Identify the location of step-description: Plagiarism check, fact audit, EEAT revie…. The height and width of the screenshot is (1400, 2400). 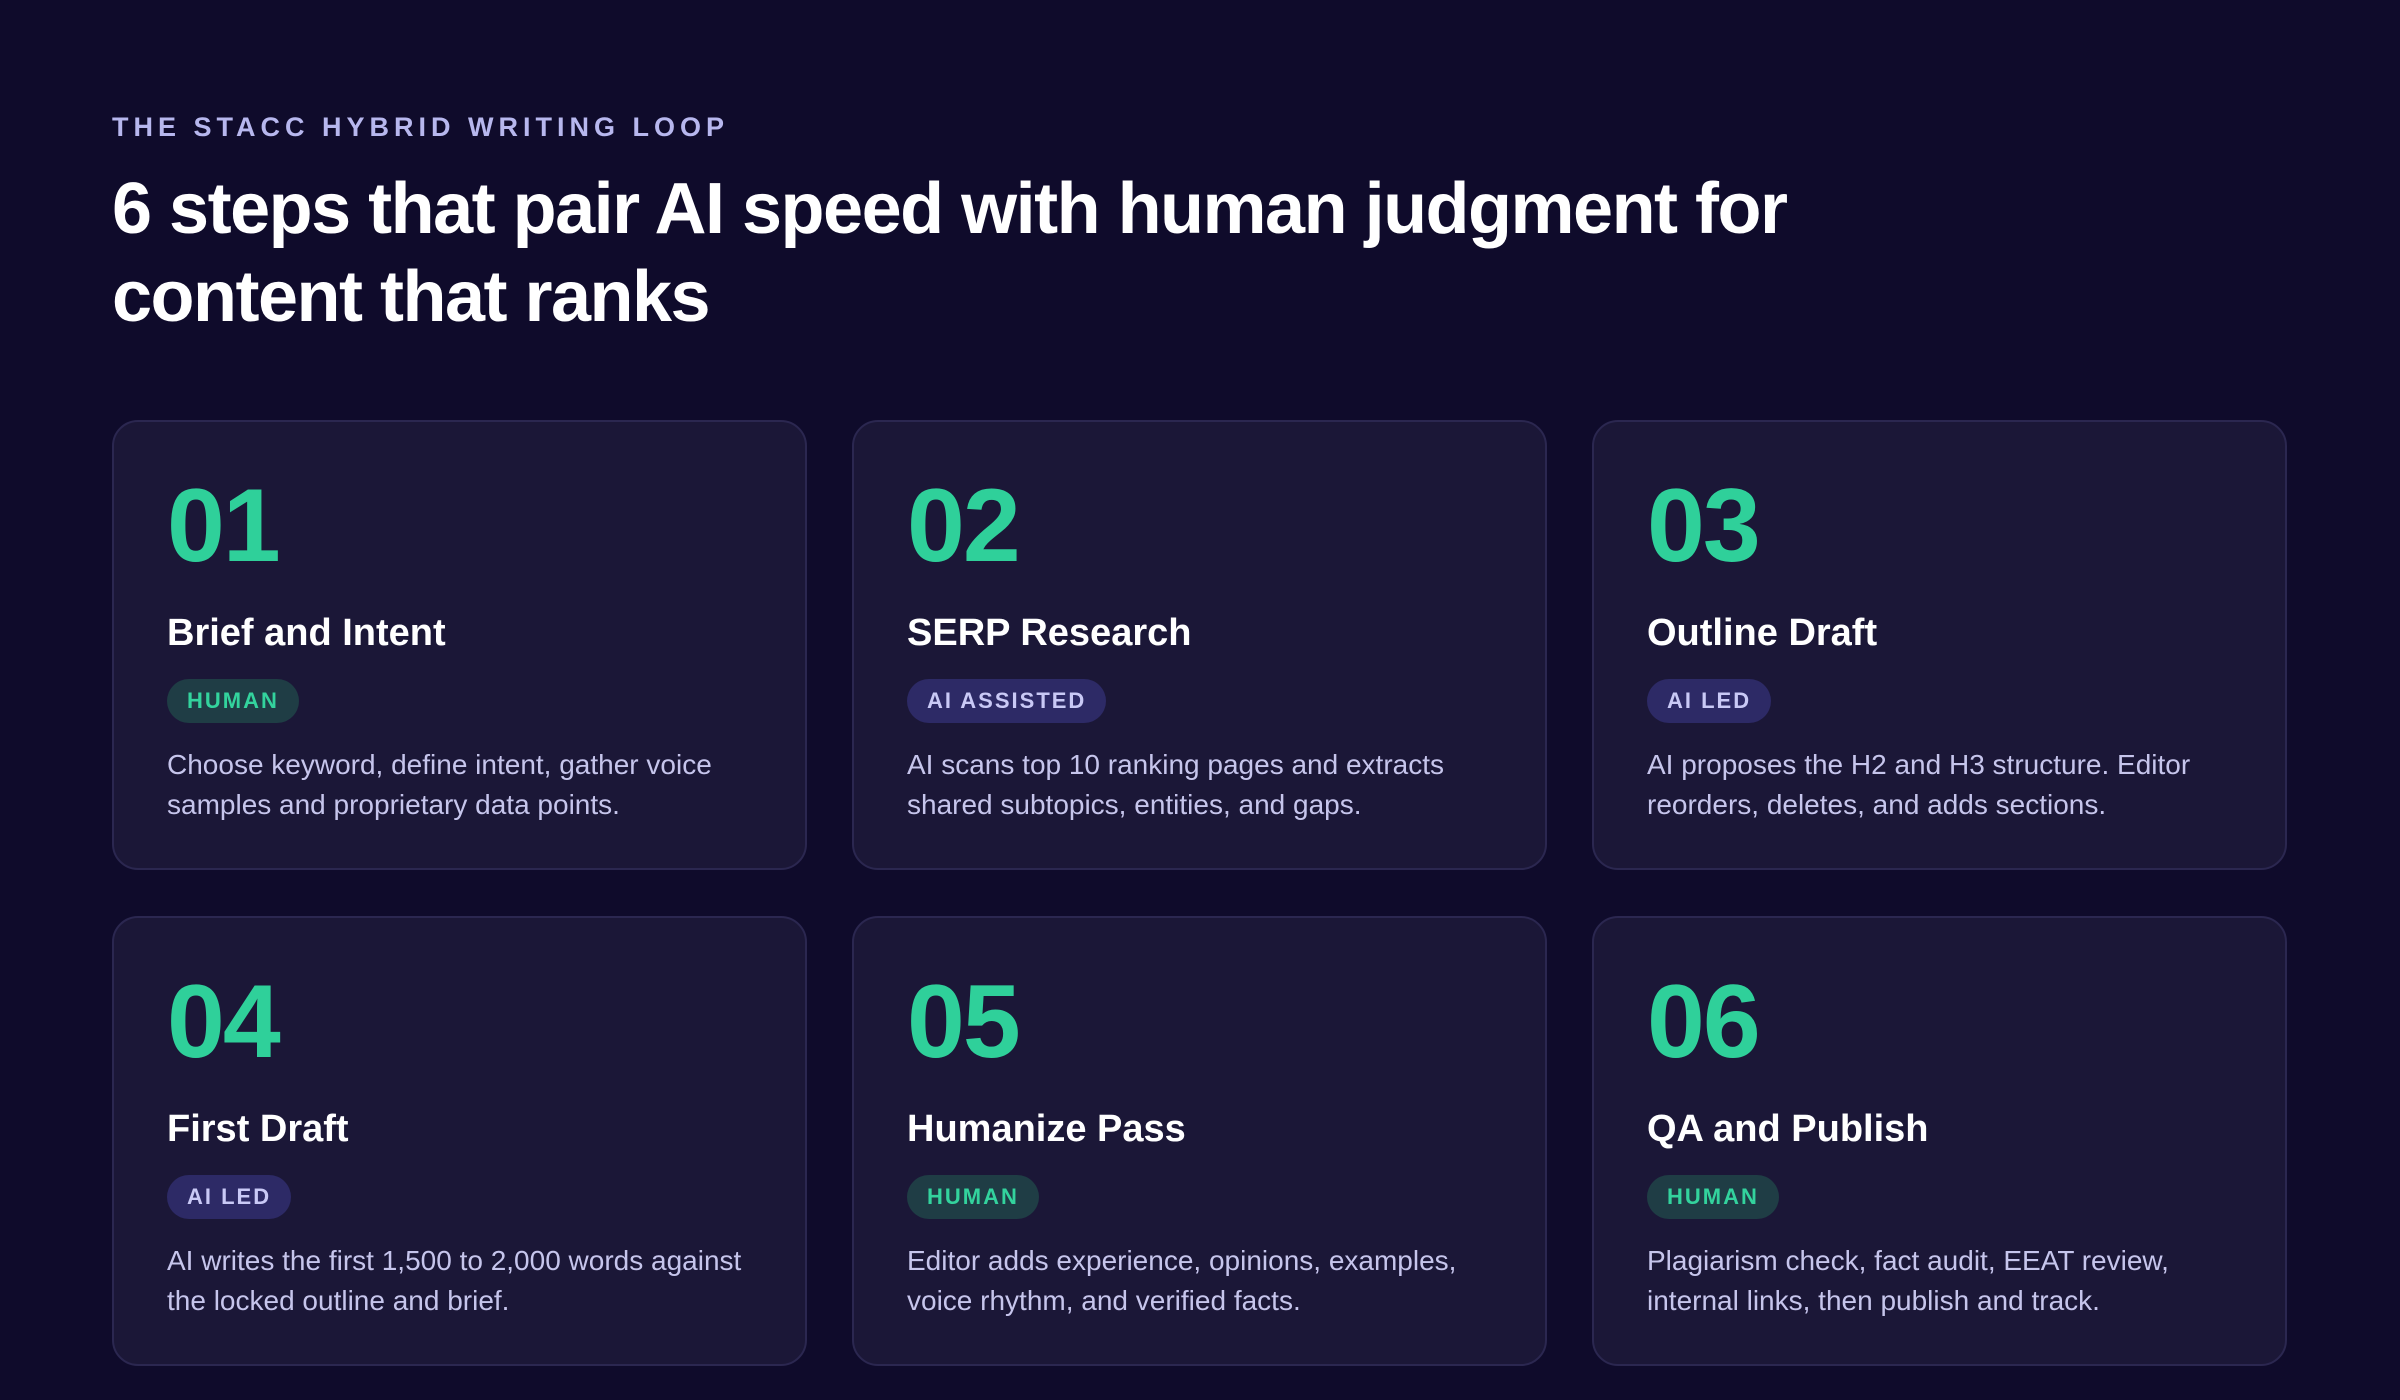
(1908, 1280).